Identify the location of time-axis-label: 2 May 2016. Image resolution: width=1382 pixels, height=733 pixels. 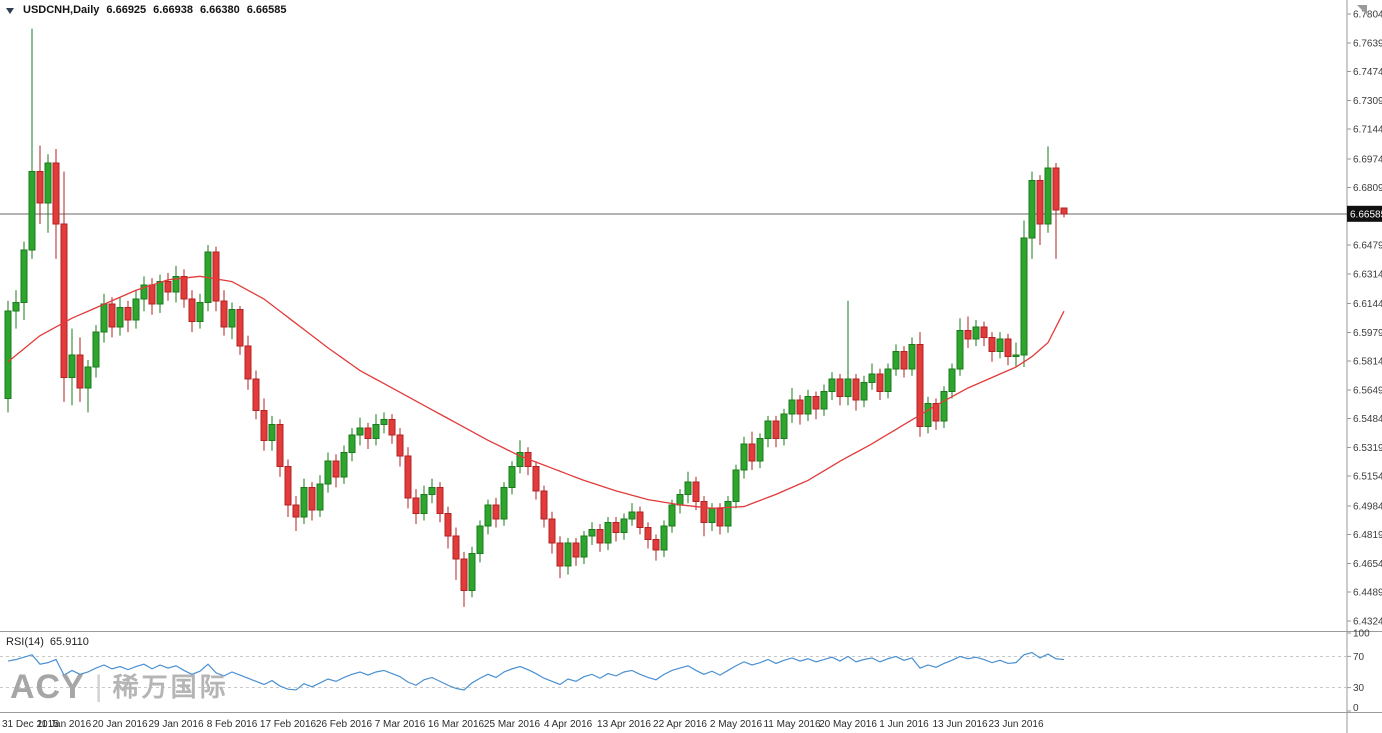
(736, 724).